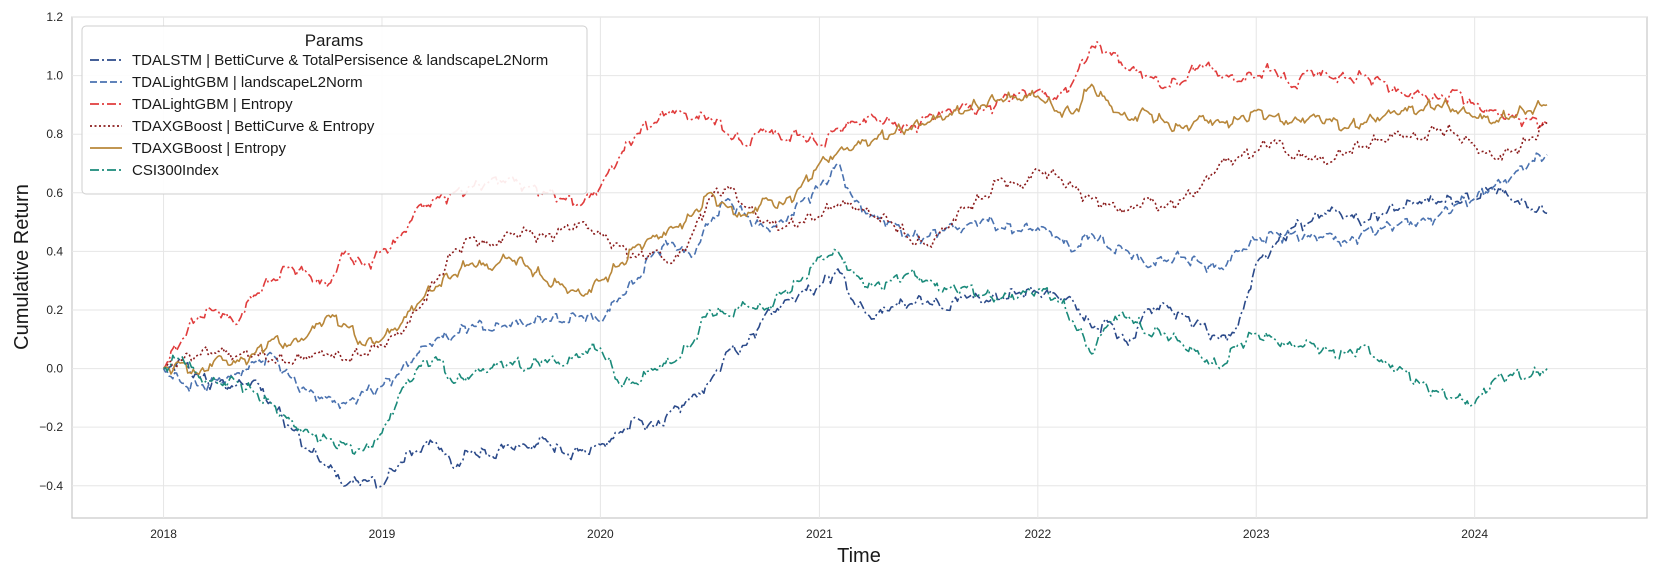 Image resolution: width=1661 pixels, height=581 pixels. Describe the element at coordinates (253, 126) in the screenshot. I see `legend-label: TDAXGBoost | BettiCurve & Entropy` at that location.